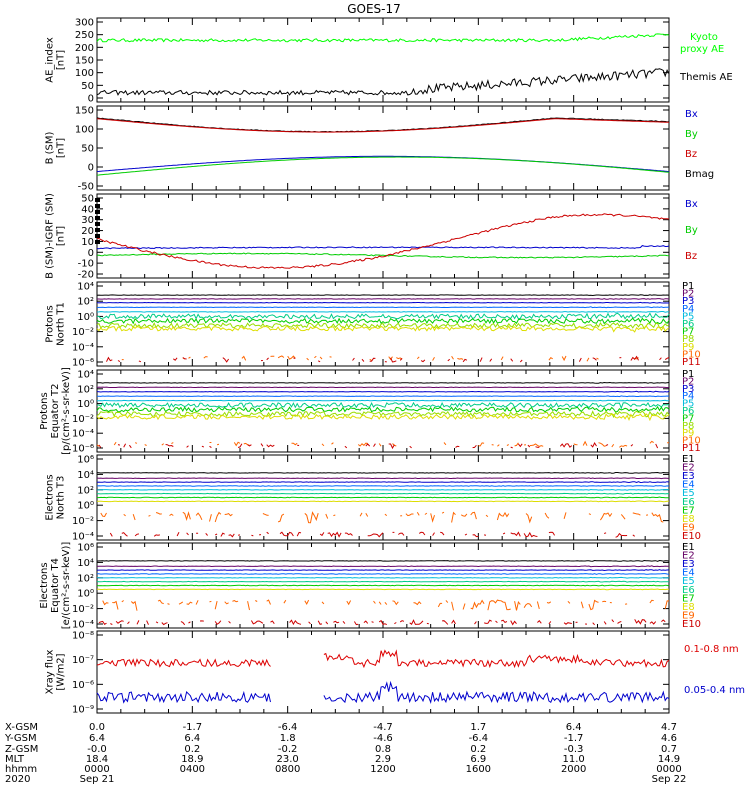 This screenshot has height=800, width=750. Describe the element at coordinates (688, 374) in the screenshot. I see `legend-item: P1` at that location.